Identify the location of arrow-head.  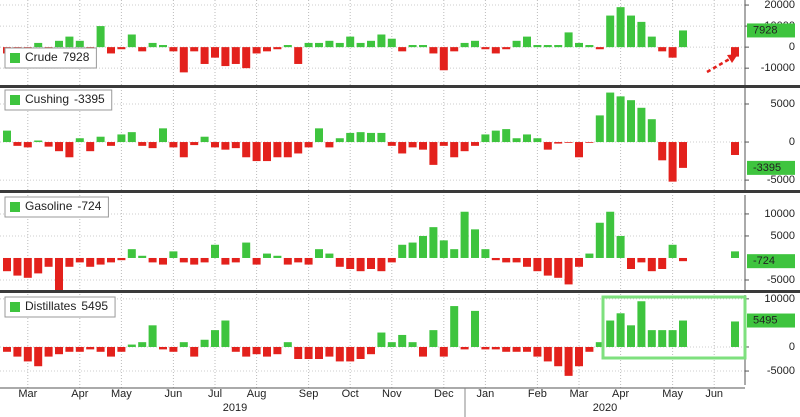
(732, 58).